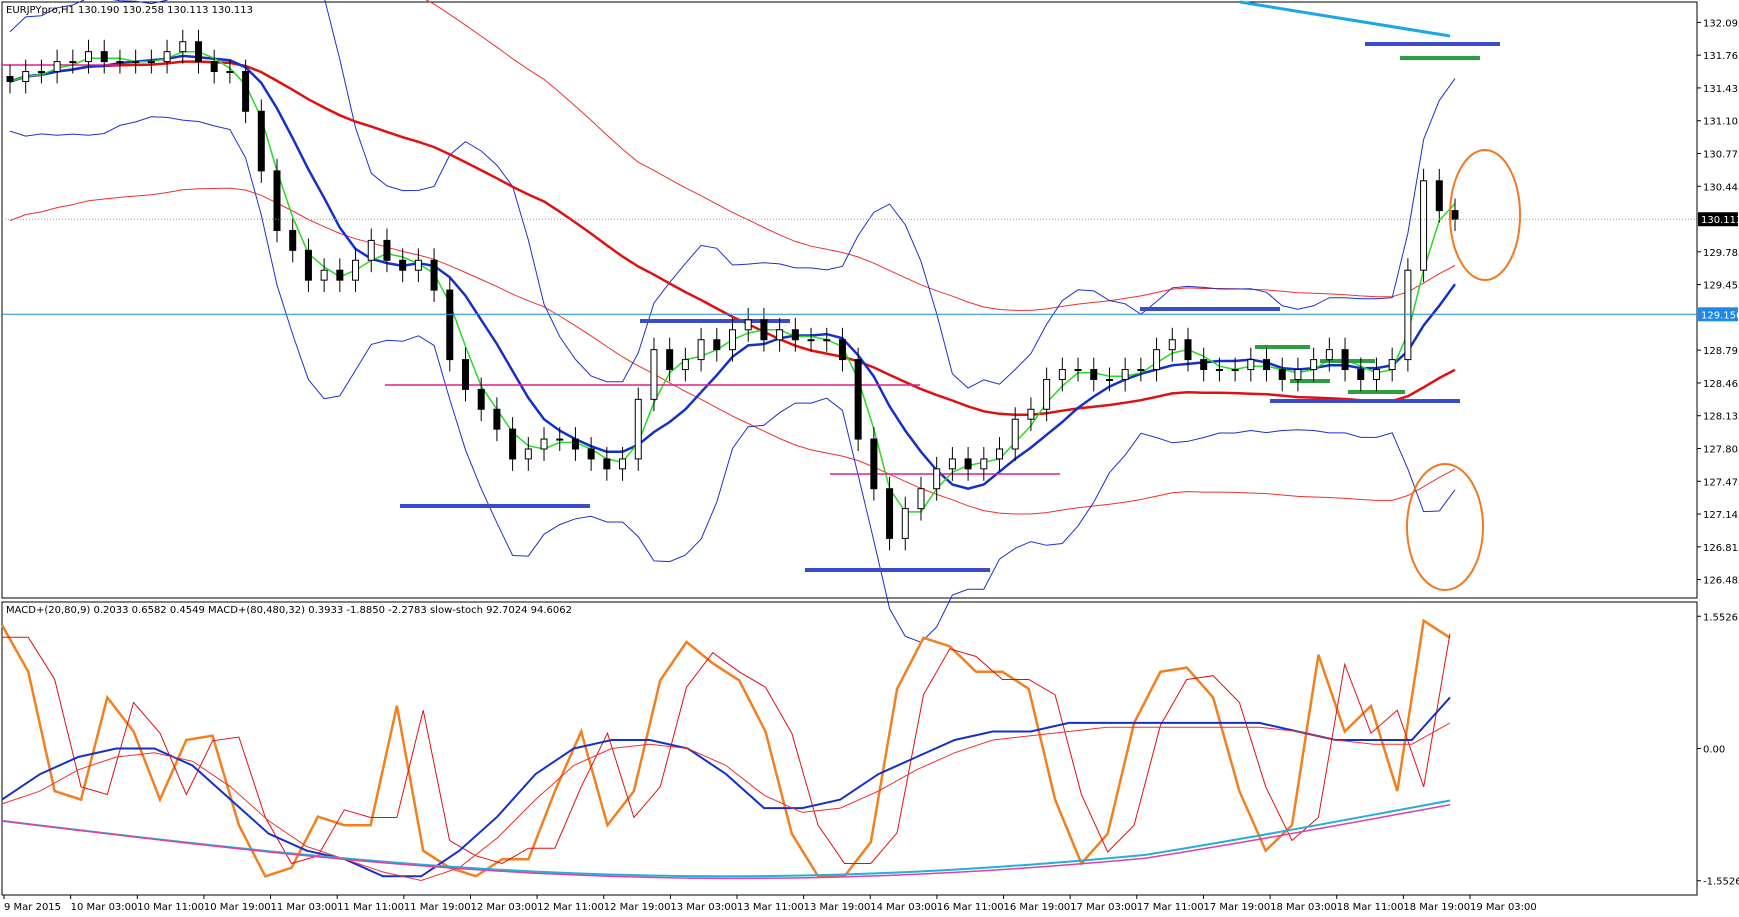 This screenshot has height=917, width=1739. Describe the element at coordinates (503, 907) in the screenshot. I see `time-tick-label: 12 Mar 03:00` at that location.